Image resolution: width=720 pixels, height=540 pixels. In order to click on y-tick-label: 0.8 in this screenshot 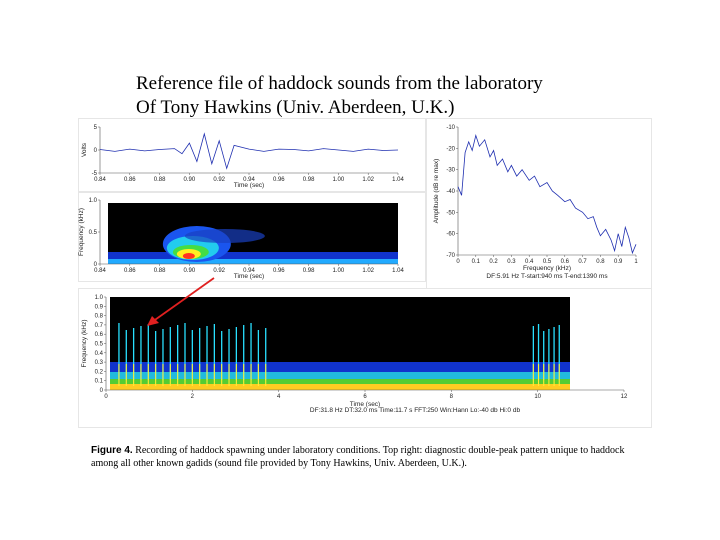, I will do `click(99, 317)`.